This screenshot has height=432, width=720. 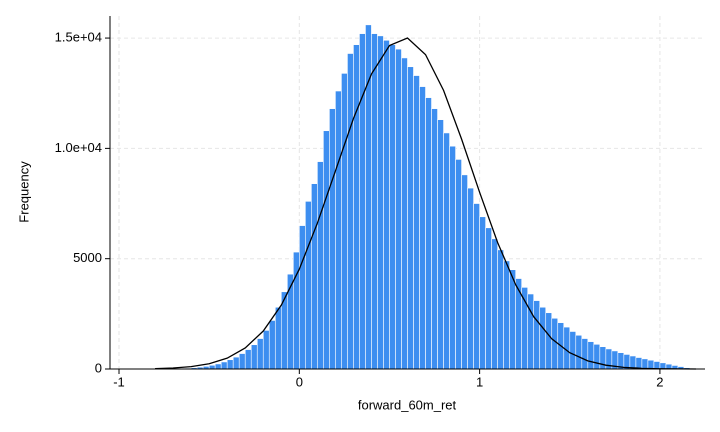 What do you see at coordinates (659, 381) in the screenshot?
I see `x-tick-label: 2` at bounding box center [659, 381].